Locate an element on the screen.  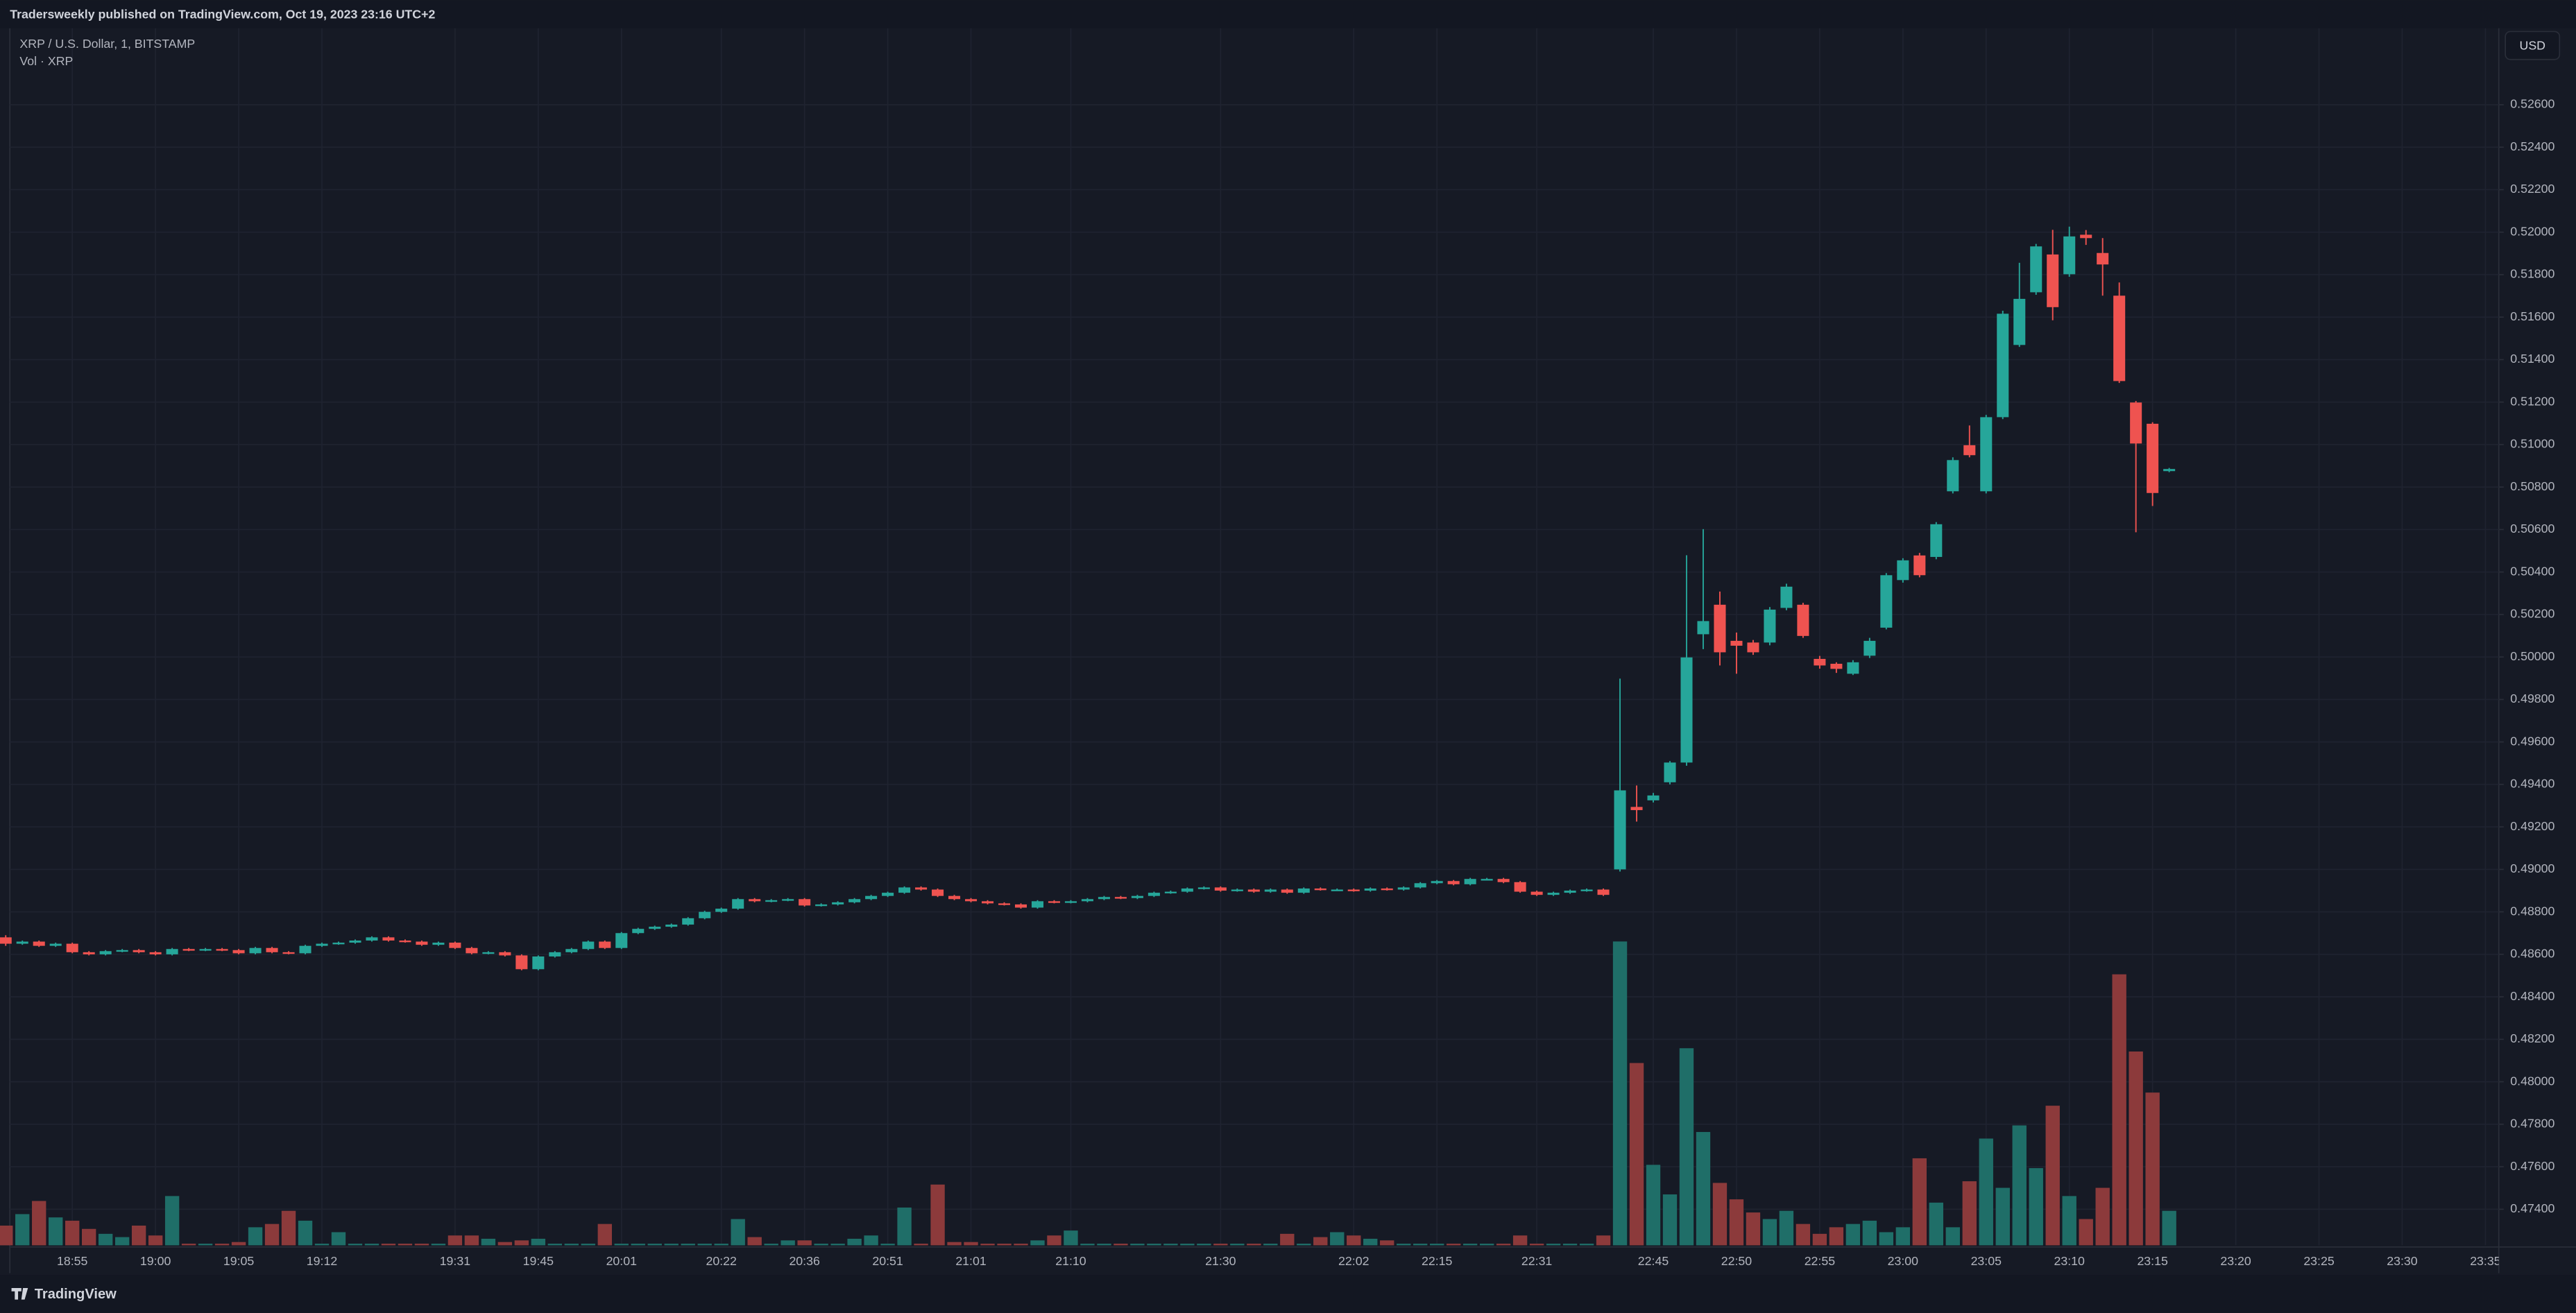
y-tick-label: 0.52000 is located at coordinates (2532, 231).